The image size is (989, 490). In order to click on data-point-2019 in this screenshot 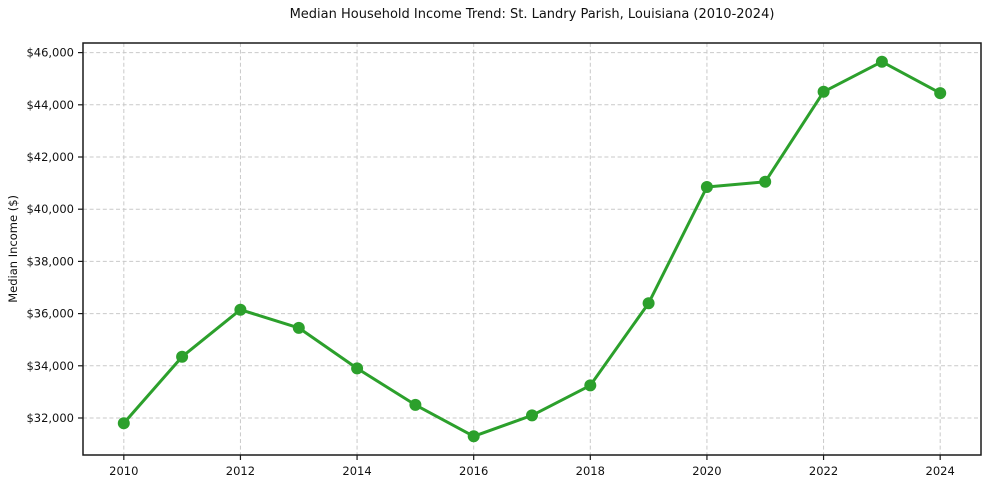, I will do `click(648, 303)`.